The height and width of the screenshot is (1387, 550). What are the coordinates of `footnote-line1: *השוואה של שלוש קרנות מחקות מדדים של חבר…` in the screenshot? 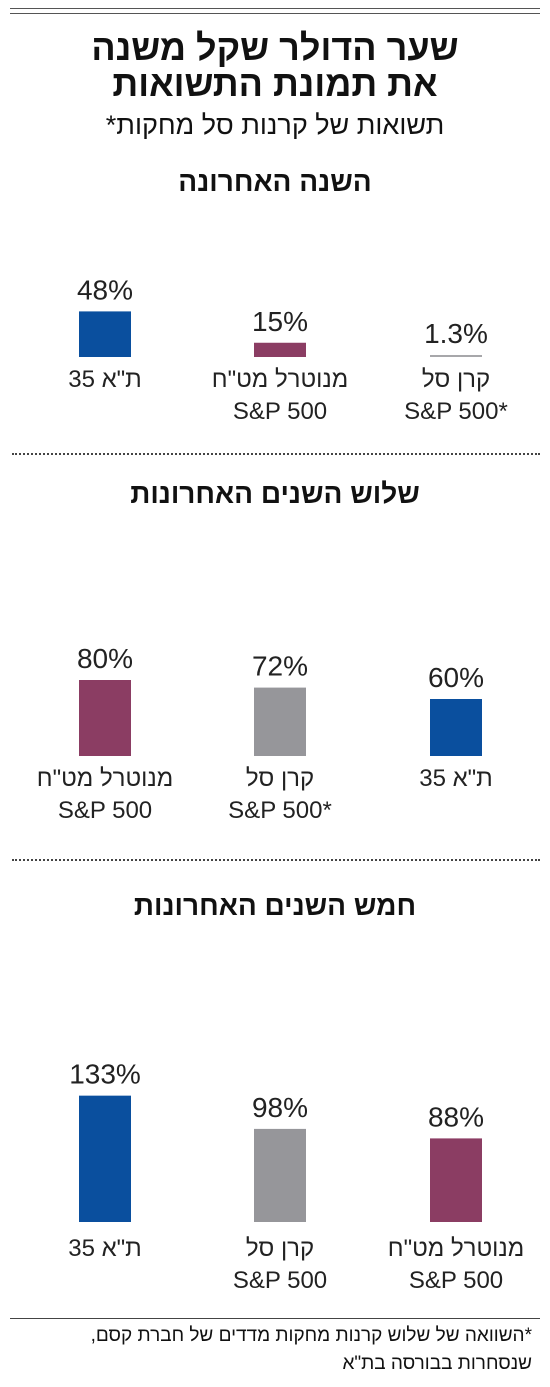 It's located at (311, 1335).